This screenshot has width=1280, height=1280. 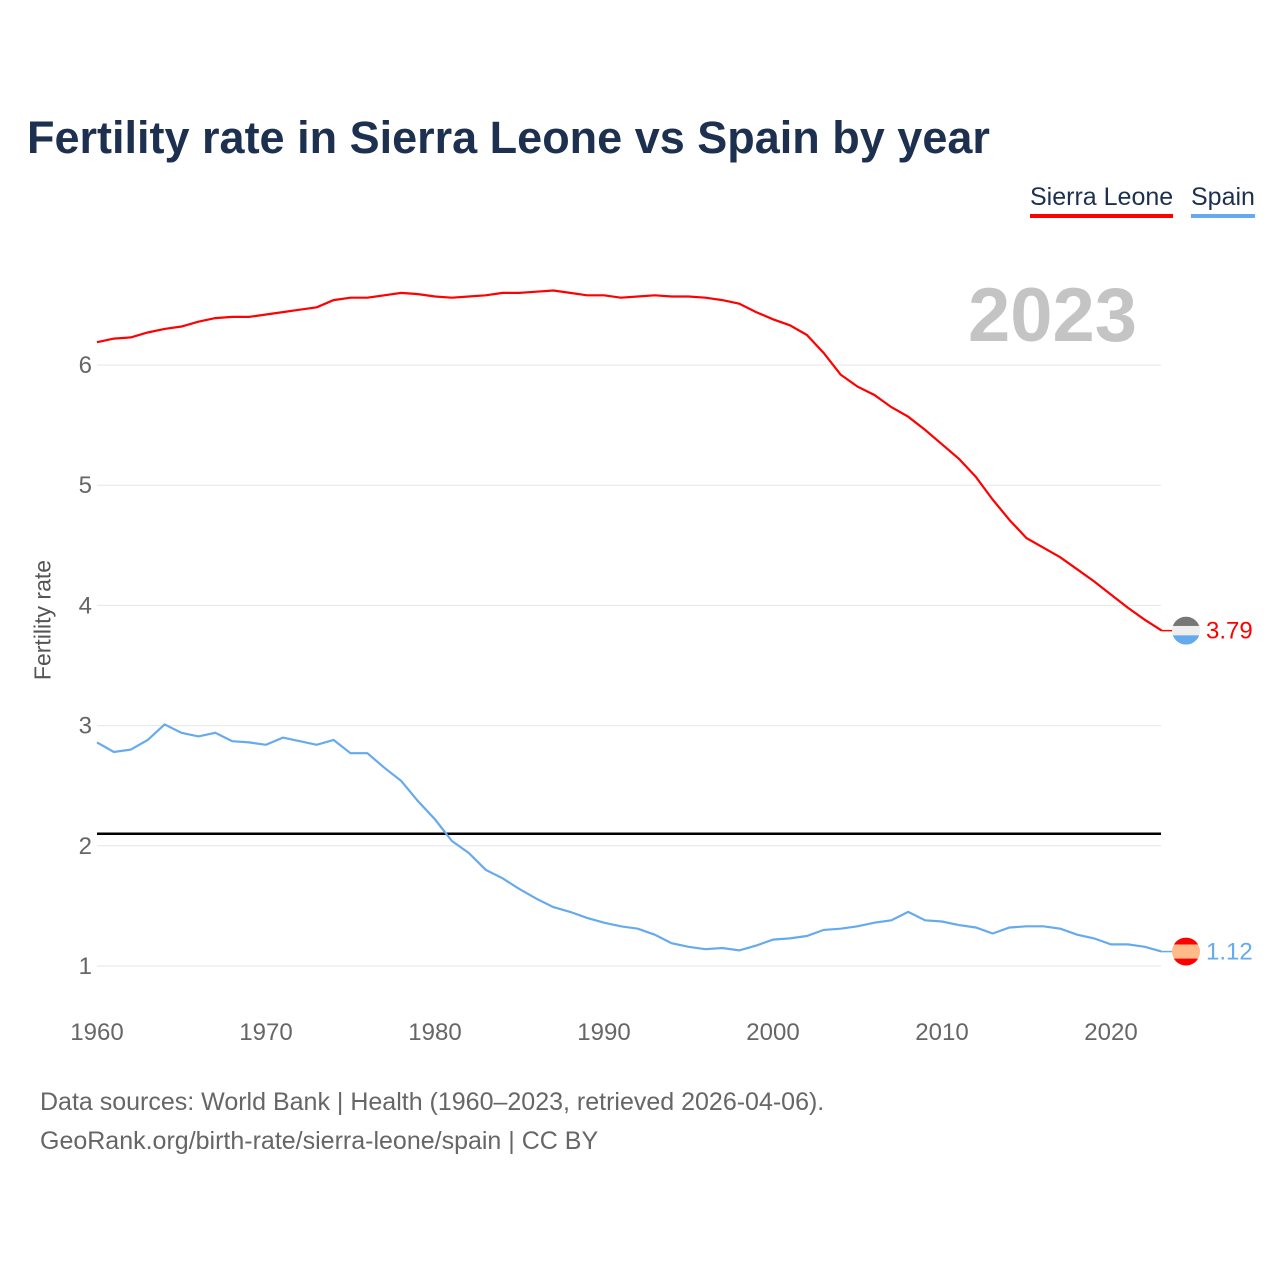 I want to click on x-tick-label: 1960, so click(x=96, y=1032).